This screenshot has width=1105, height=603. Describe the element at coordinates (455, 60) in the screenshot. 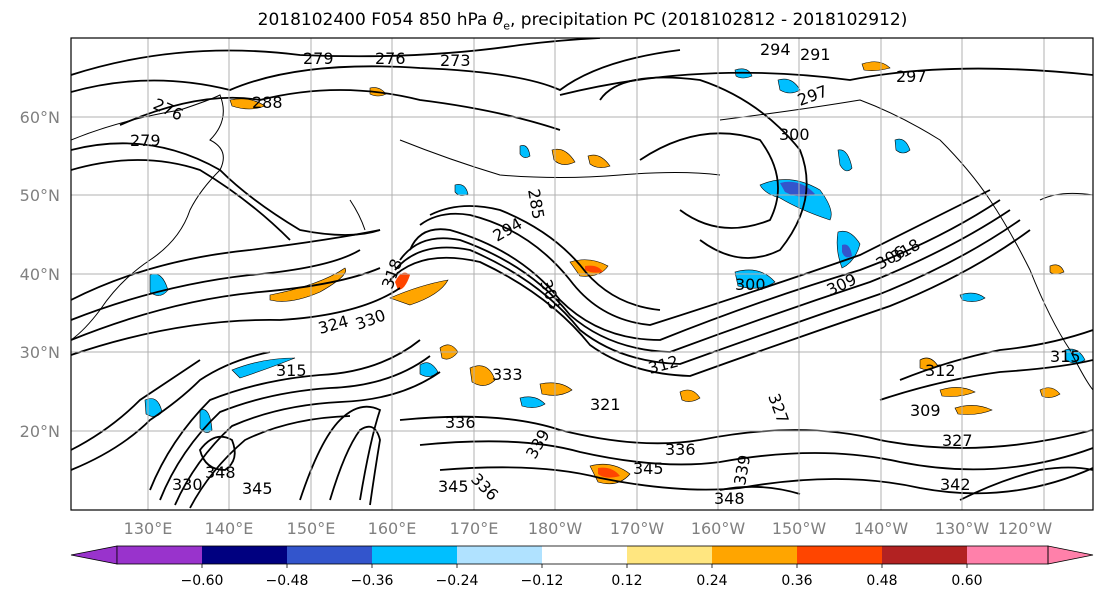

I see `contour-label: 273` at that location.